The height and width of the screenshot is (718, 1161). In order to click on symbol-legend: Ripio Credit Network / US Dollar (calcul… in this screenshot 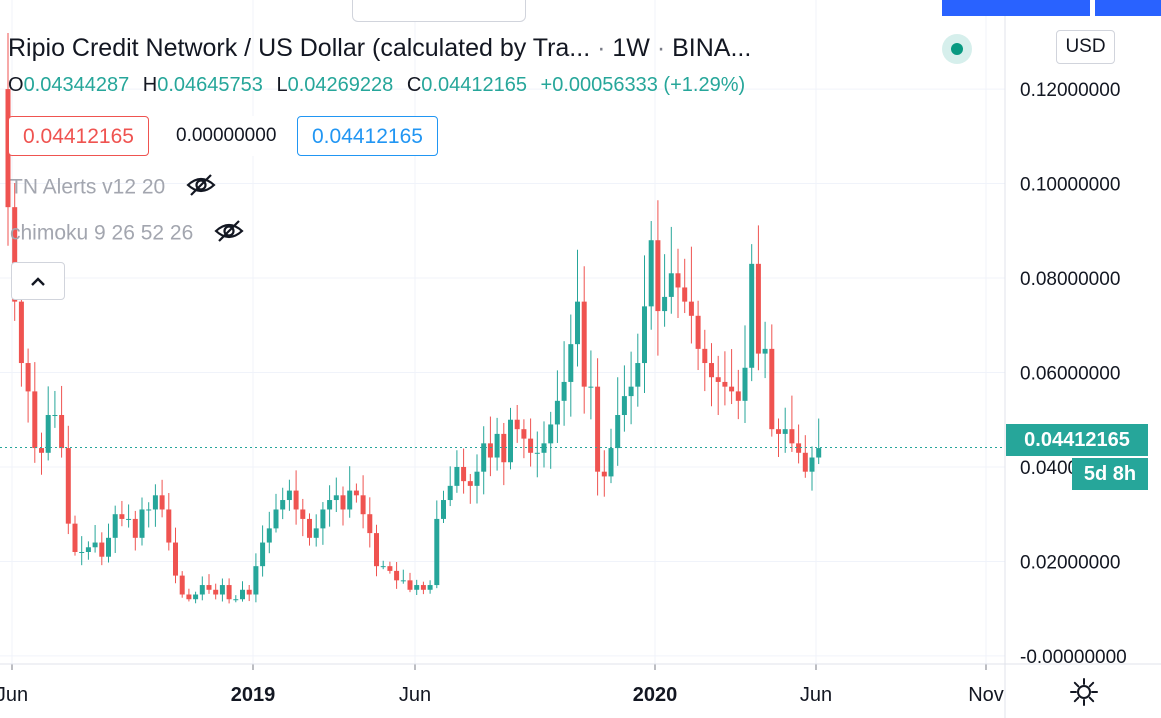, I will do `click(379, 48)`.